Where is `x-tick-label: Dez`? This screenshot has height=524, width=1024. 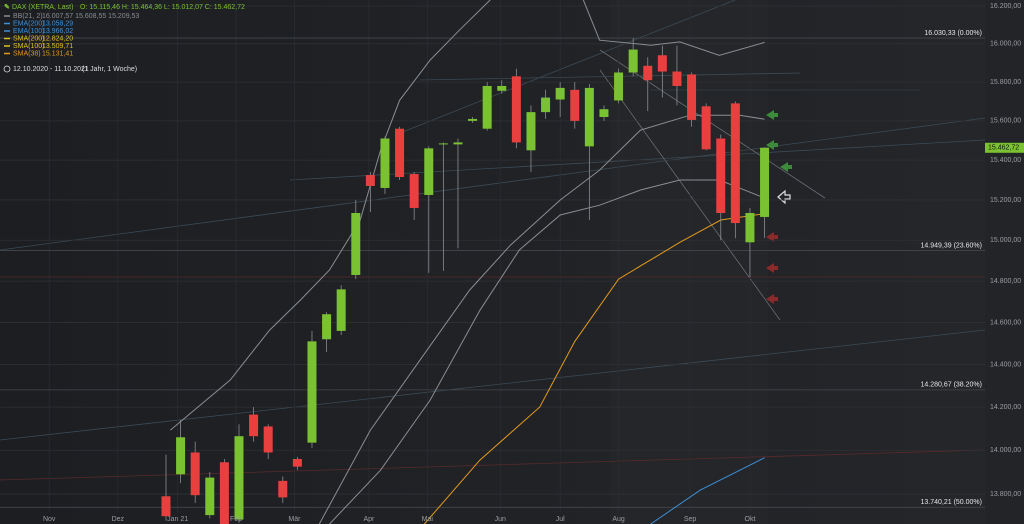
x-tick-label: Dez is located at coordinates (118, 519).